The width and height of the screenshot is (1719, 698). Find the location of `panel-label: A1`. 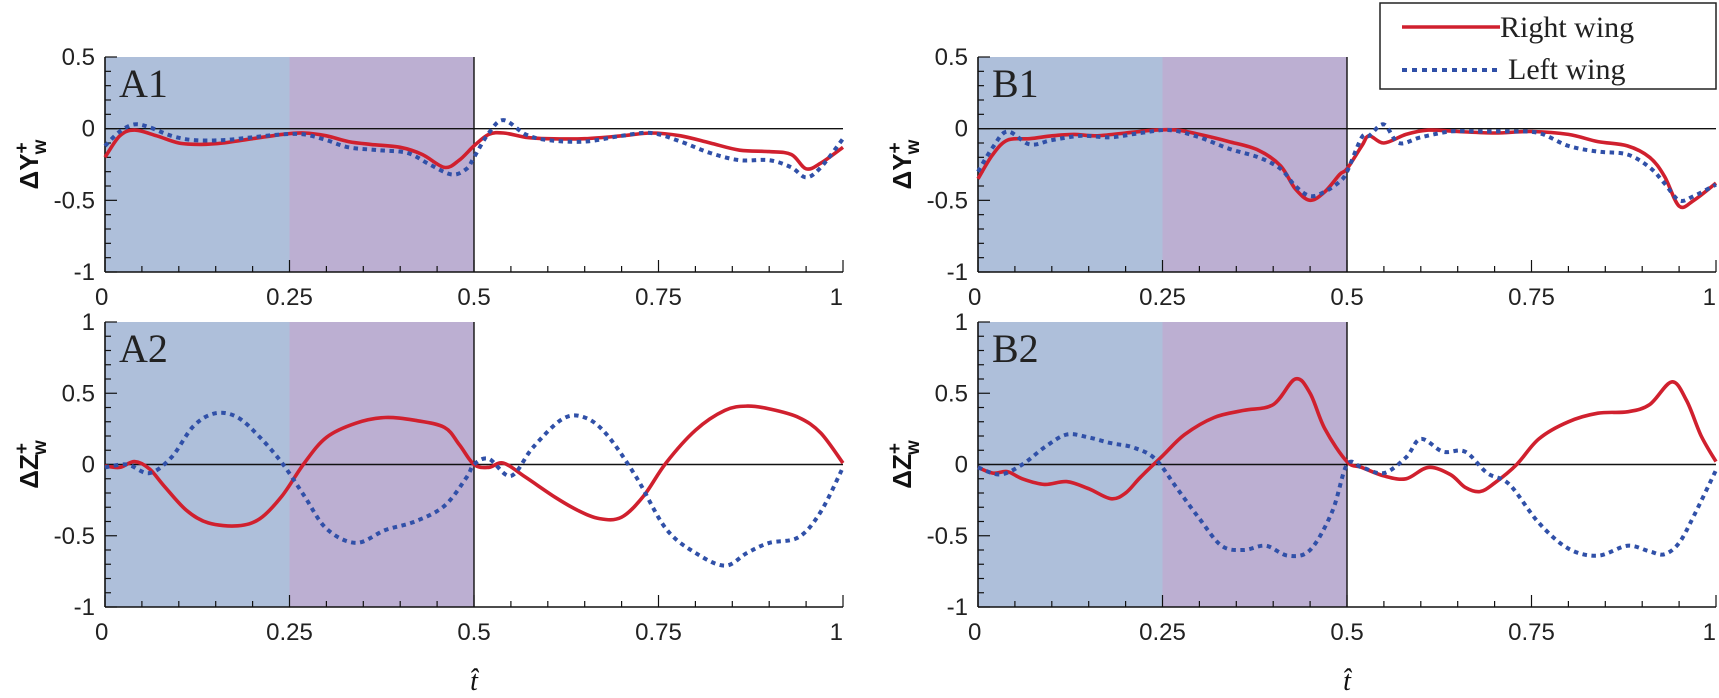

panel-label: A1 is located at coordinates (143, 83).